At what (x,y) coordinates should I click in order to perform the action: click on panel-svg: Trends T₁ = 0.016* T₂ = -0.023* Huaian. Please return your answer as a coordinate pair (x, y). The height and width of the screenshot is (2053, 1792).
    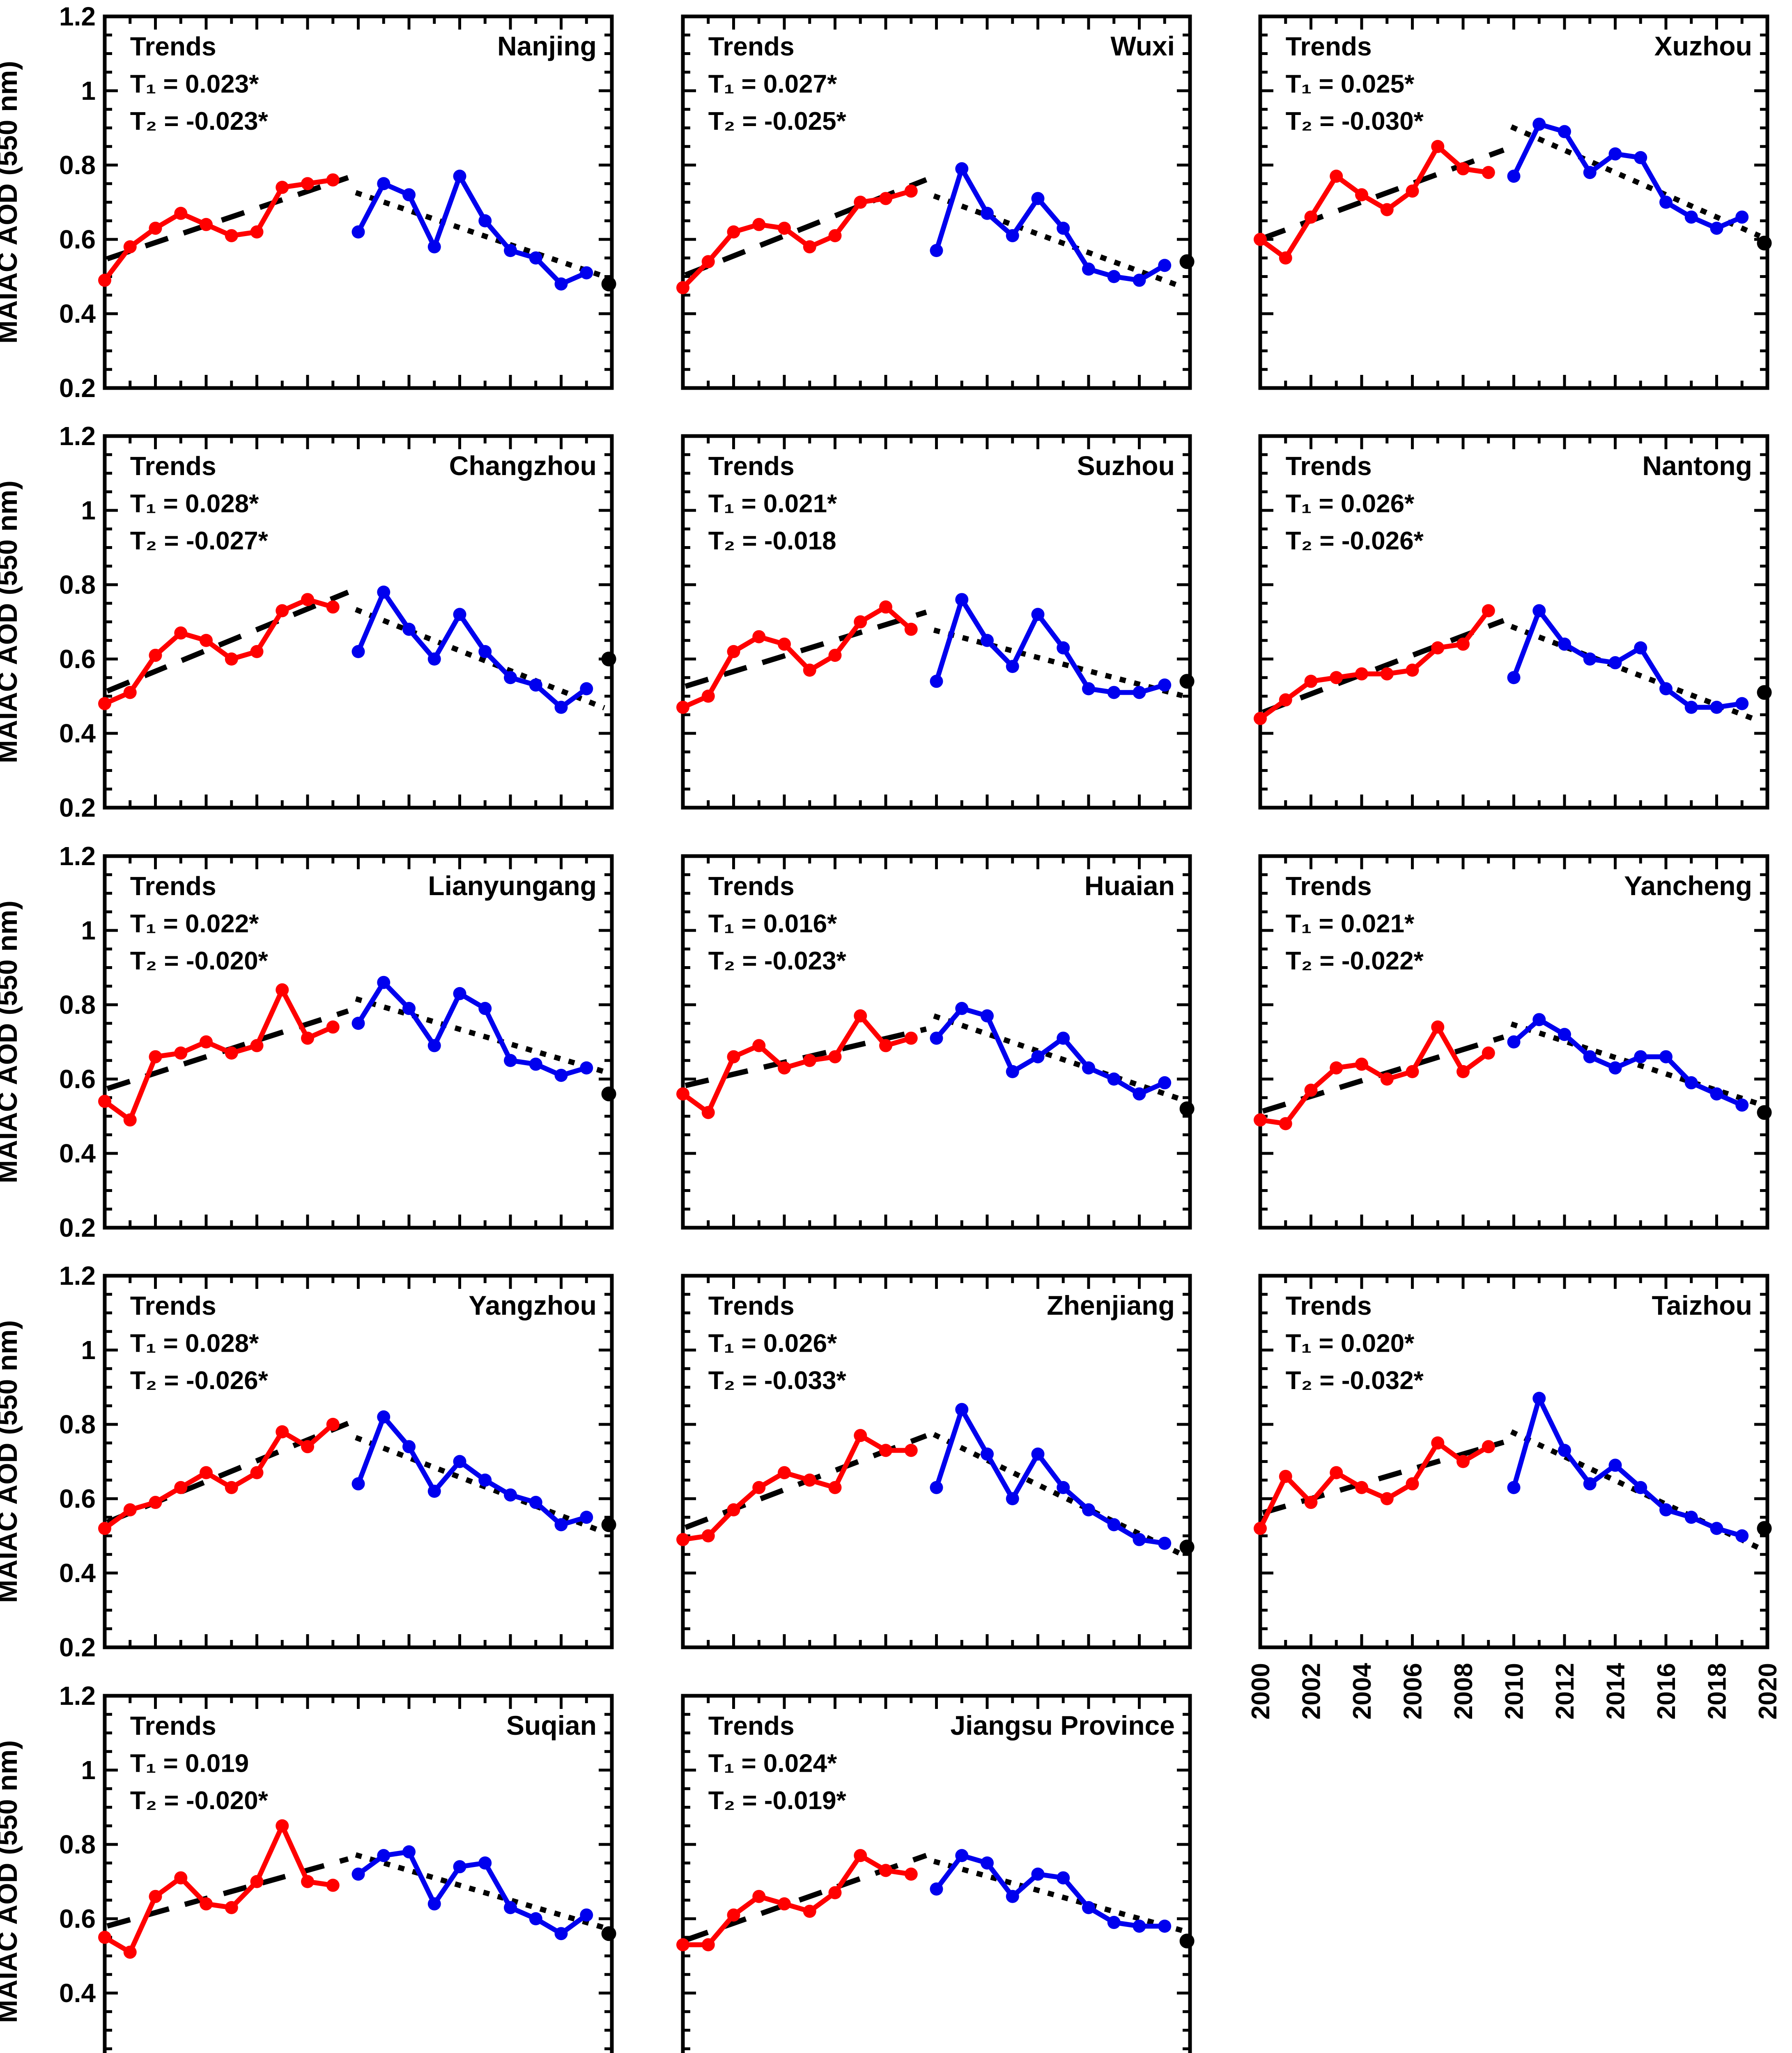
    Looking at the image, I should click on (936, 1042).